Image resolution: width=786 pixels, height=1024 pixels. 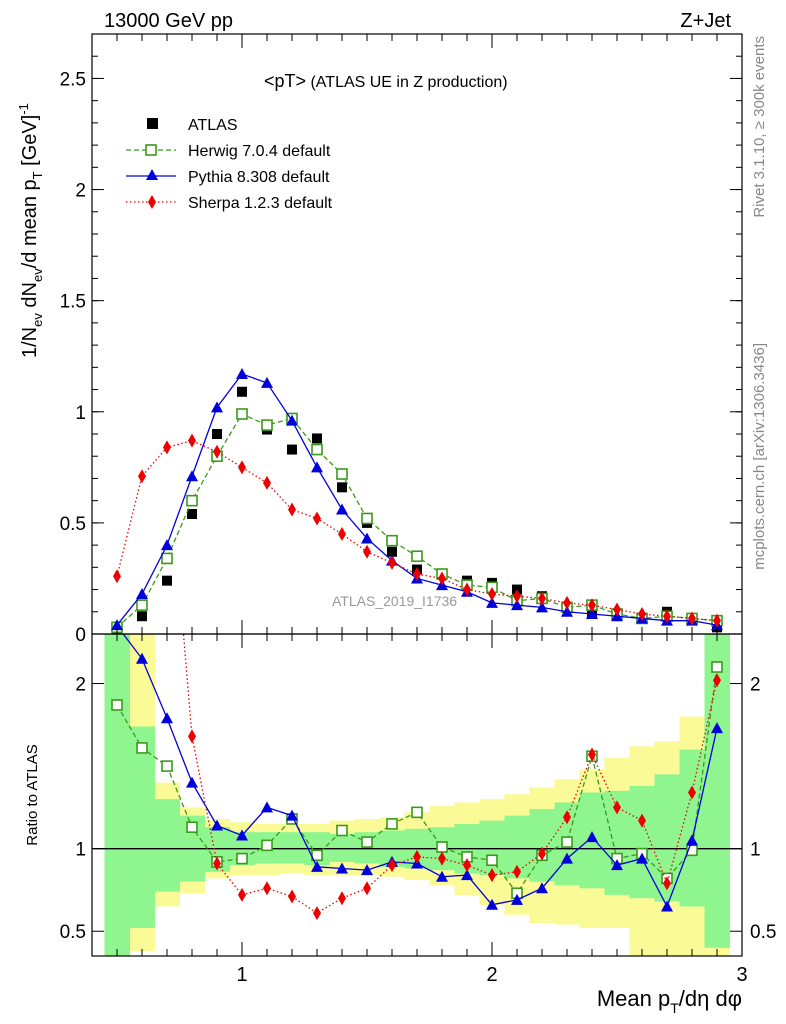 I want to click on legend-sherpa-marker, so click(x=152, y=202).